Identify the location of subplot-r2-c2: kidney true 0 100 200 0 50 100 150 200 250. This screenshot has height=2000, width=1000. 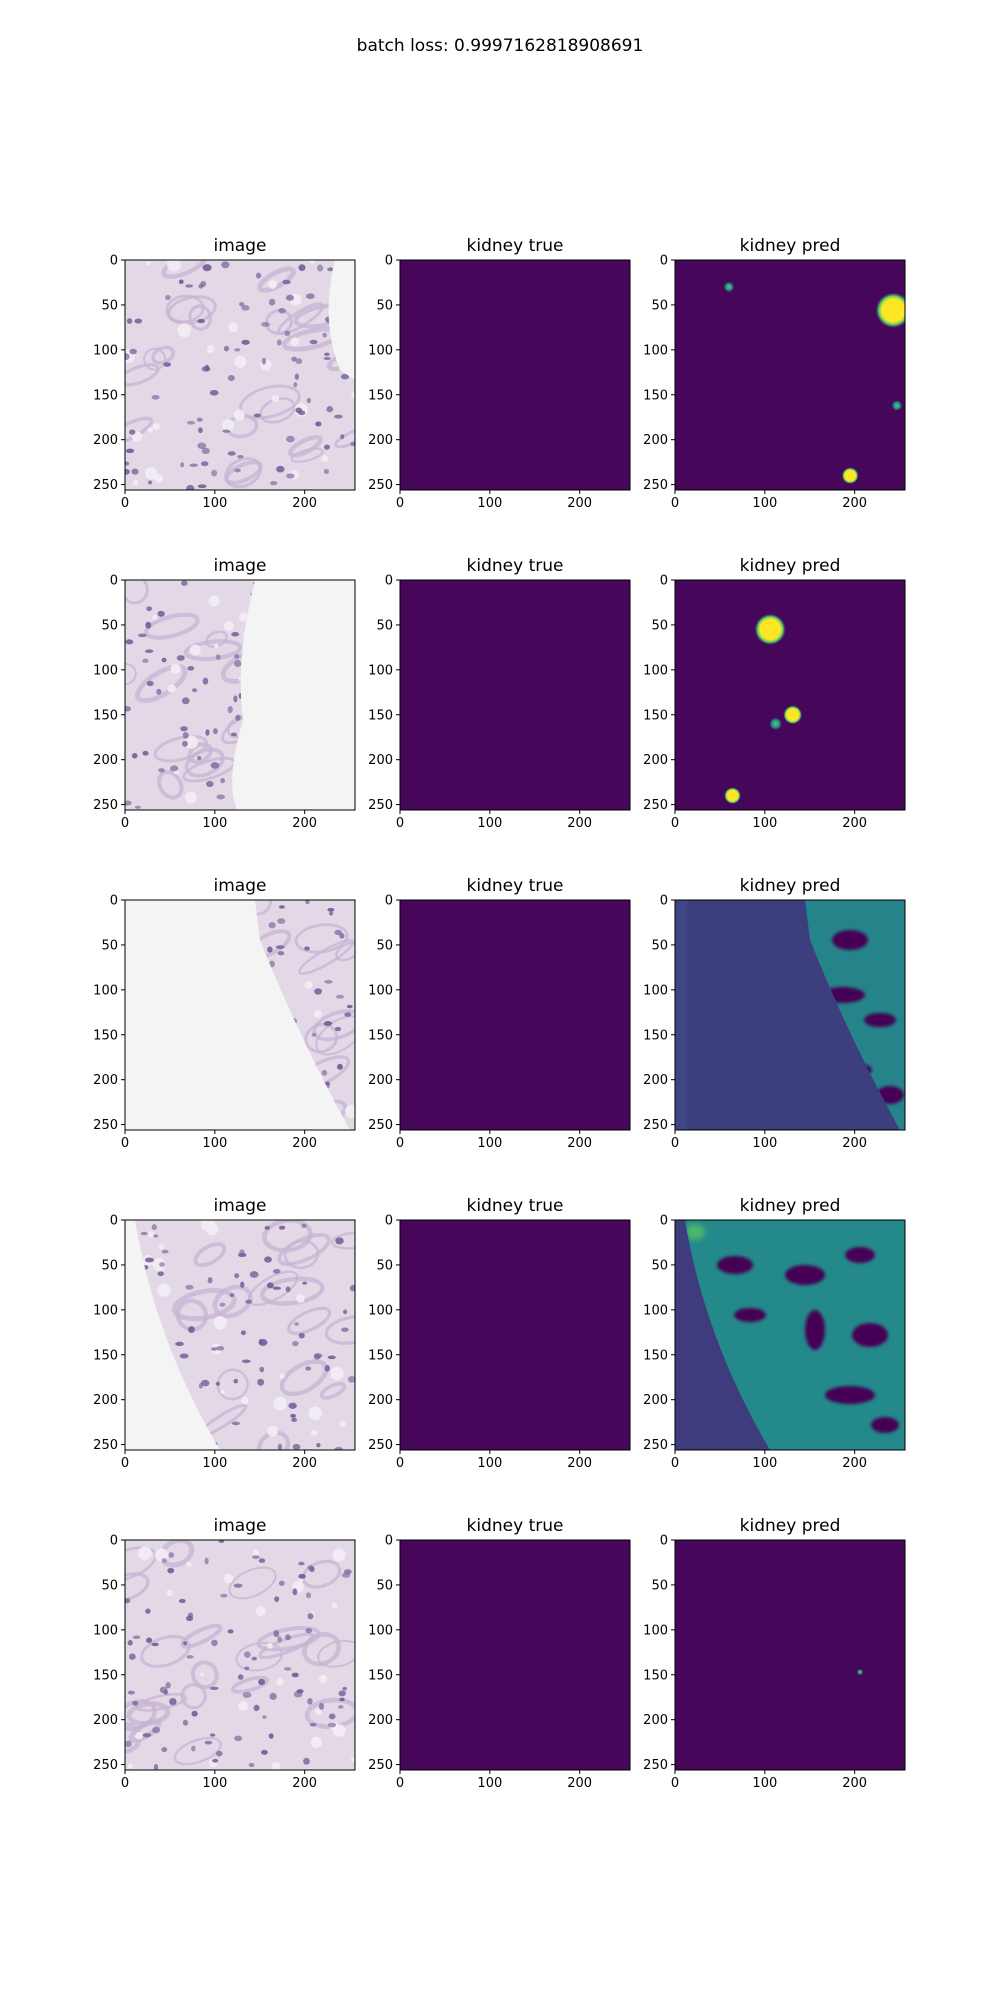
(499, 693).